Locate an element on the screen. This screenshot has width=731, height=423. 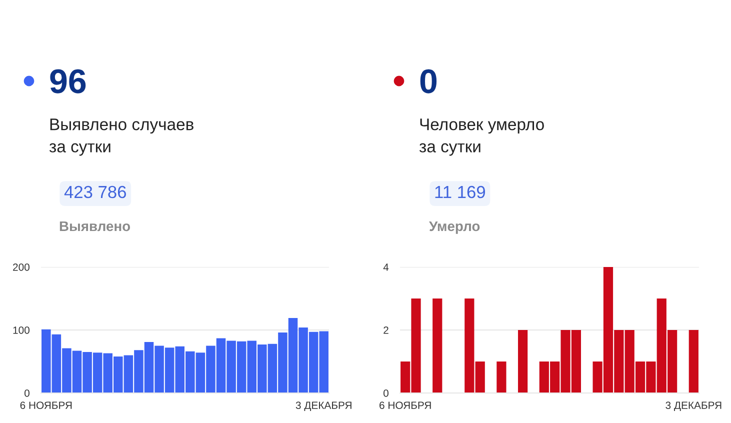
y-tick-label: 200 is located at coordinates (21, 267).